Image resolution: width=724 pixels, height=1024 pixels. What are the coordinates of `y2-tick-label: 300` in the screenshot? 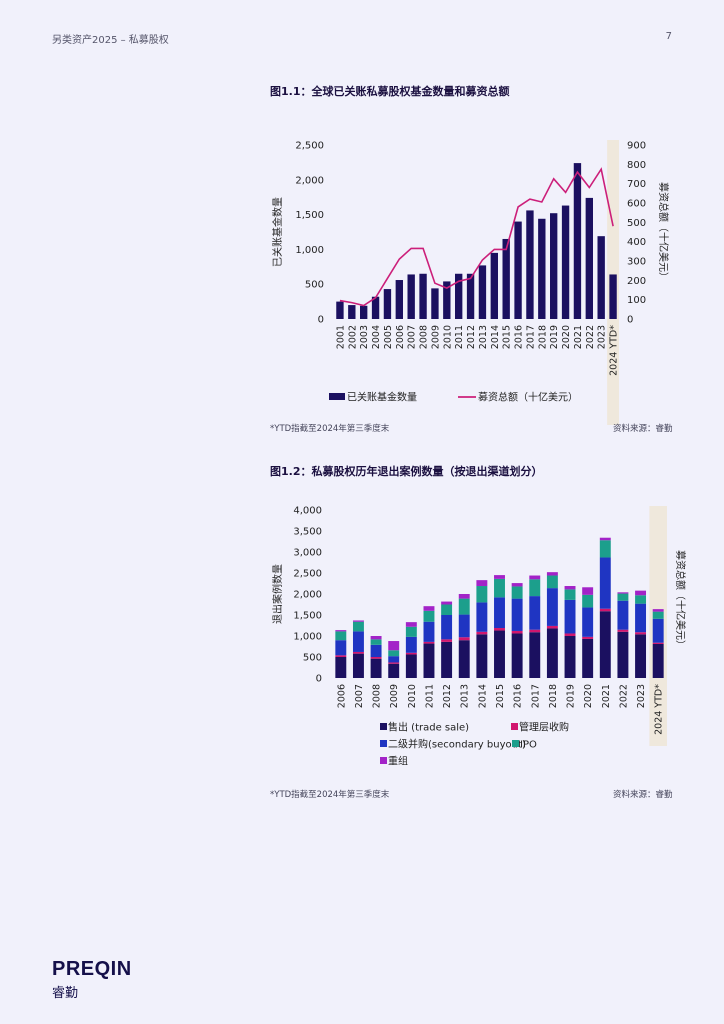 It's located at (636, 262).